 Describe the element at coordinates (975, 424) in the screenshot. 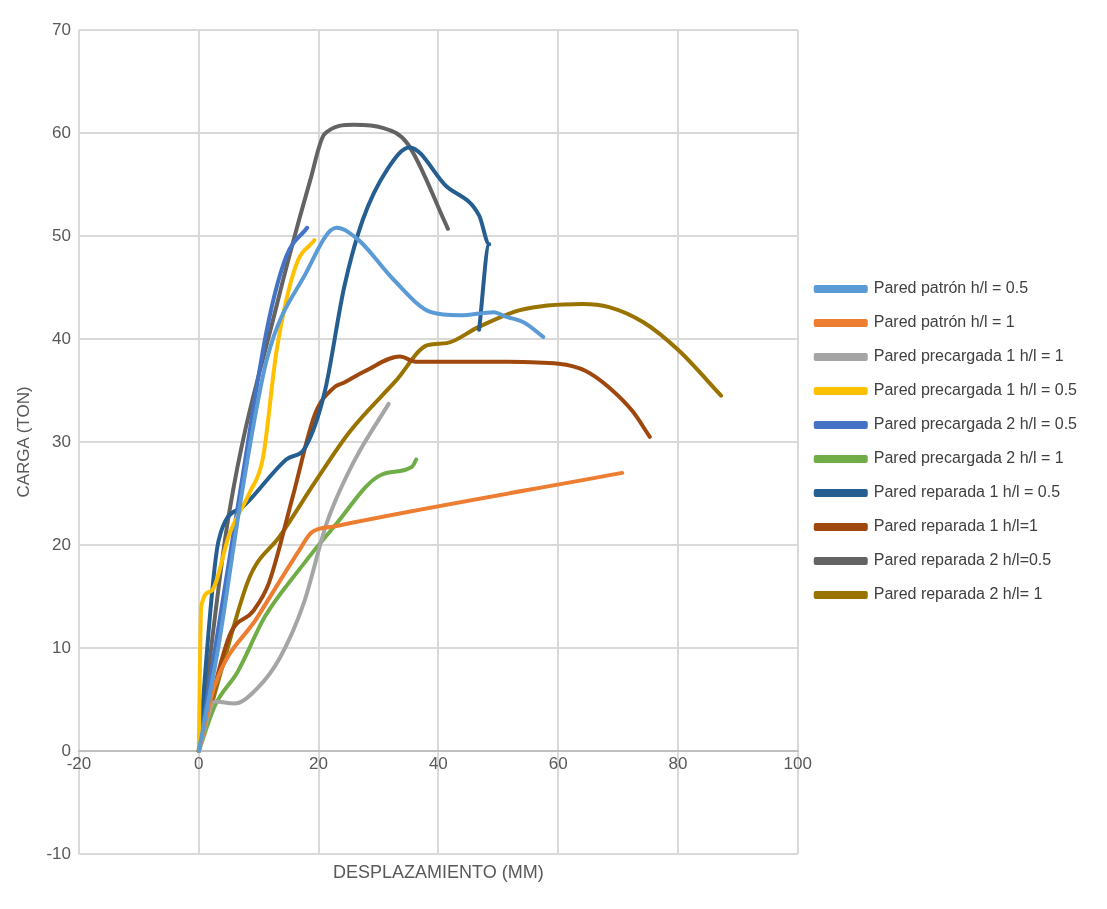

I see `legend-label: Pared precargada 2 h/l = 0.5` at that location.